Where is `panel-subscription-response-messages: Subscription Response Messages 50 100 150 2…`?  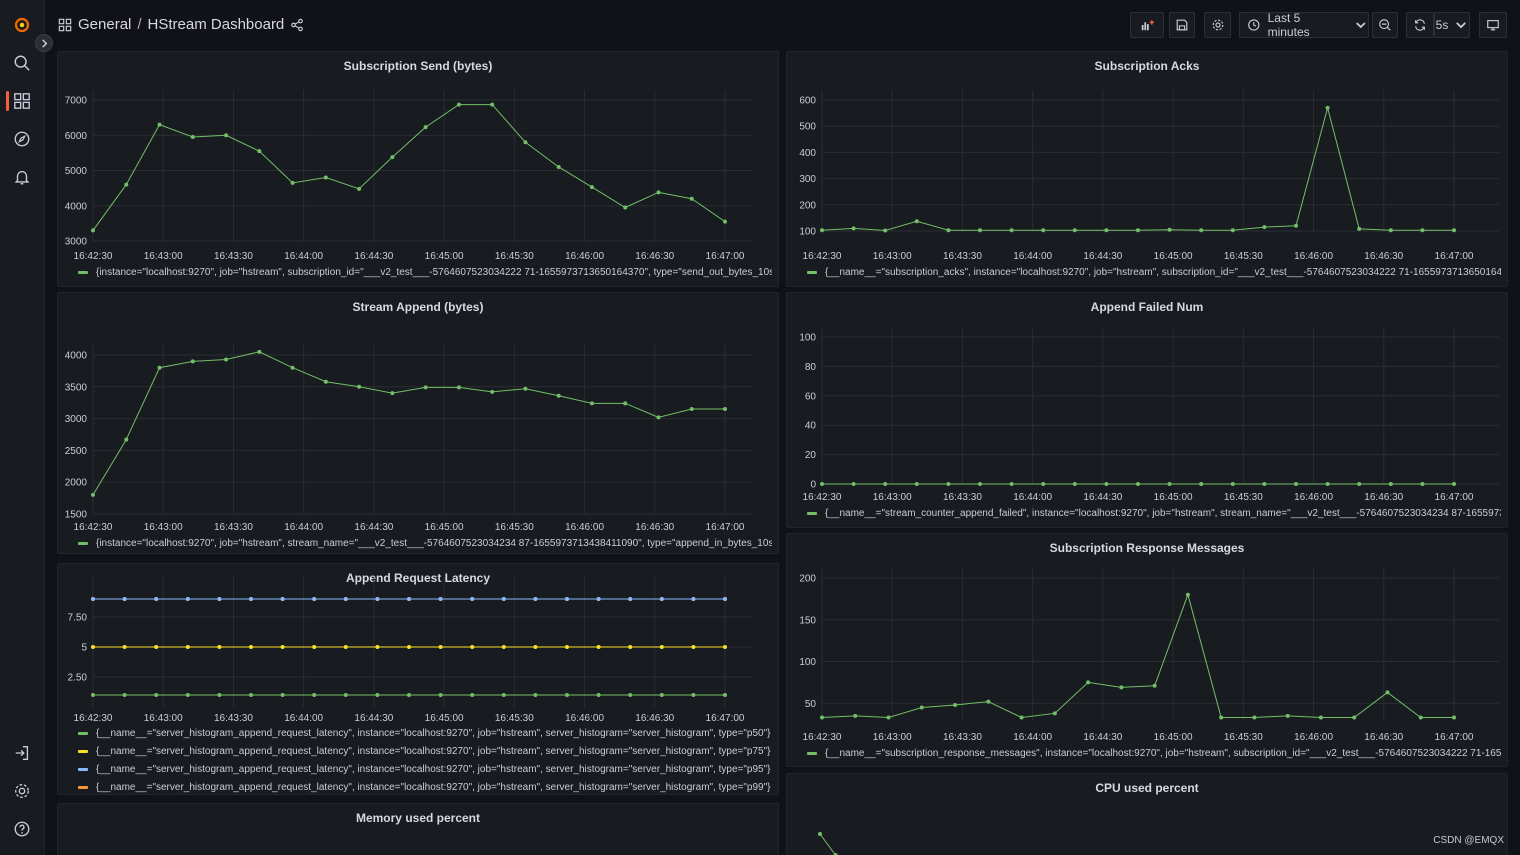 panel-subscription-response-messages: Subscription Response Messages 50 100 150 2… is located at coordinates (1147, 650).